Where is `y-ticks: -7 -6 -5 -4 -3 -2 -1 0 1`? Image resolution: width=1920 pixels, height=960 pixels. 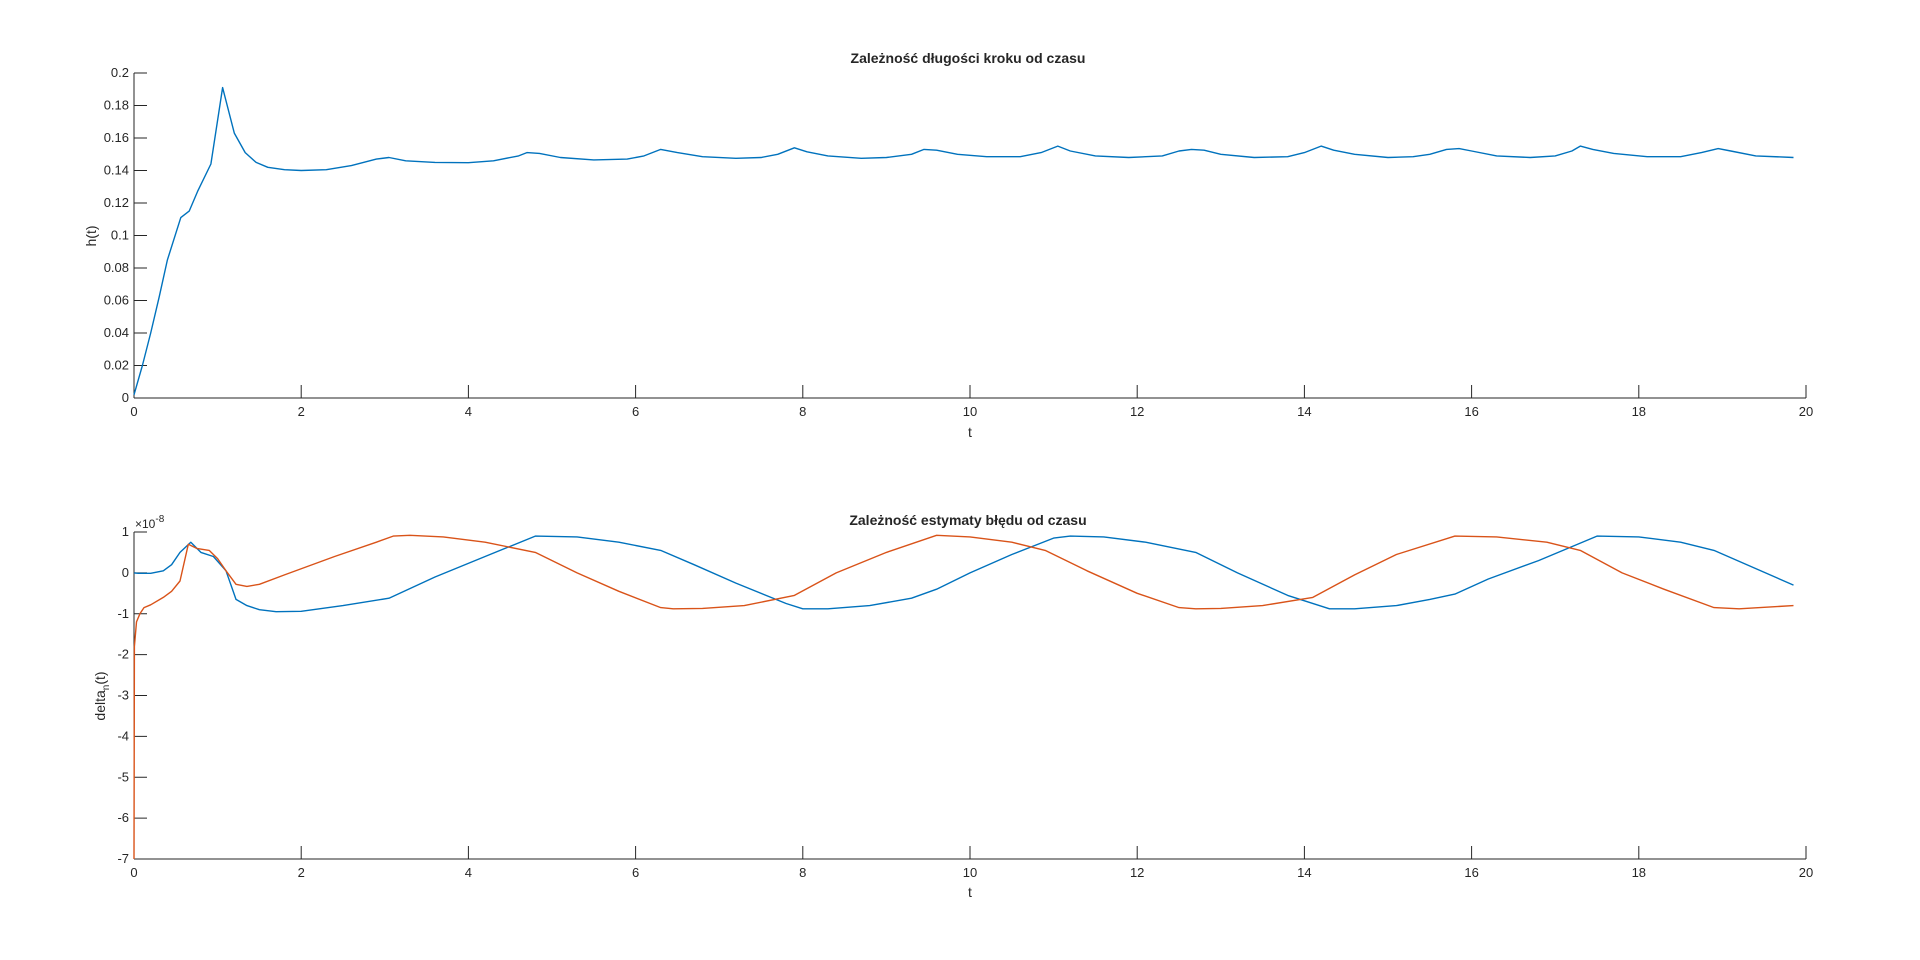 y-ticks: -7 -6 -5 -4 -3 -2 -1 0 1 is located at coordinates (132, 695).